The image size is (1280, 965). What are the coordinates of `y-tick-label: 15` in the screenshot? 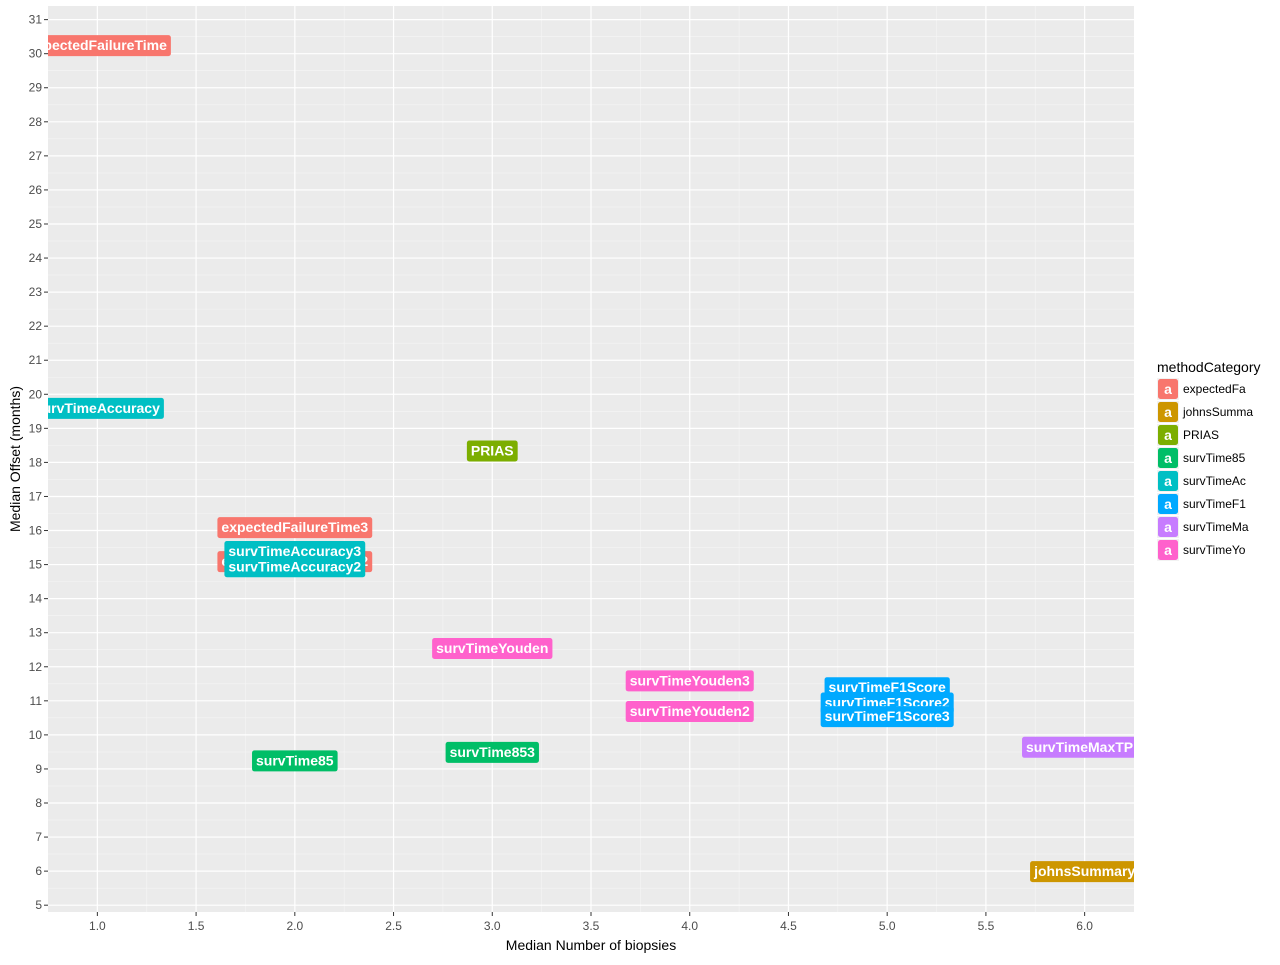 It's located at (36, 565).